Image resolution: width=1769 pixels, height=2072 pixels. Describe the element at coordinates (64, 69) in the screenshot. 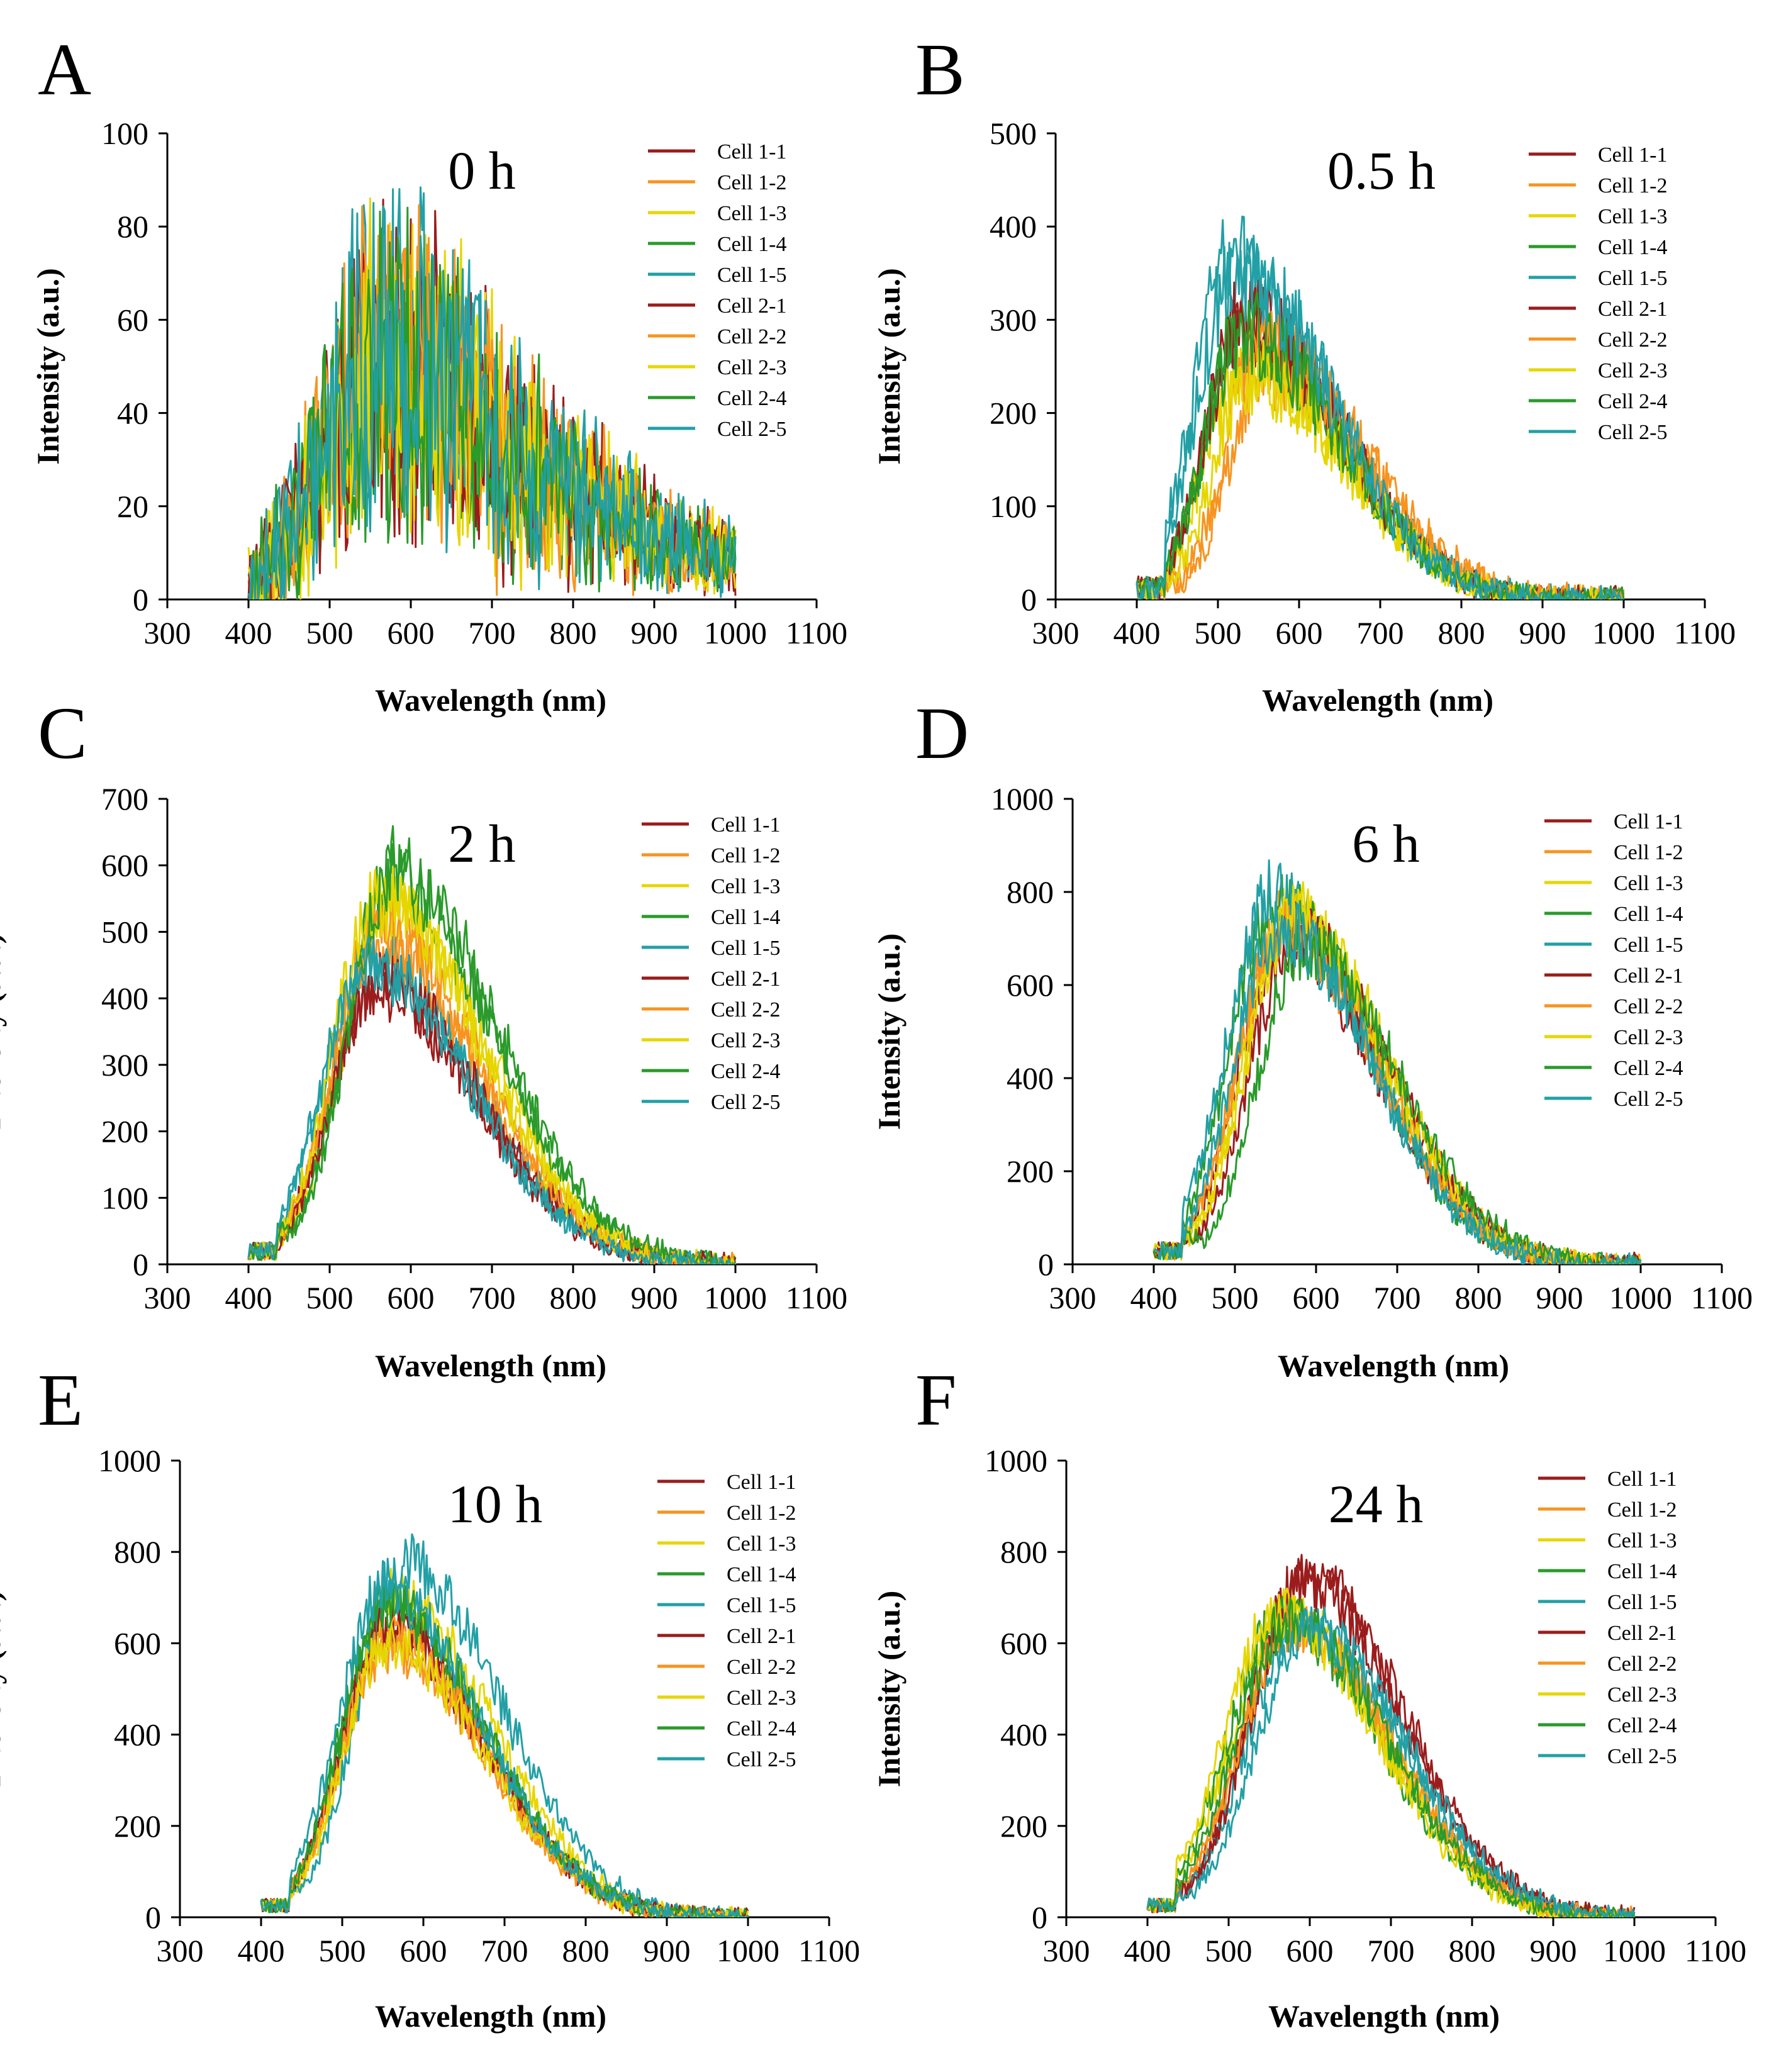

I see `panel-letter: A` at that location.